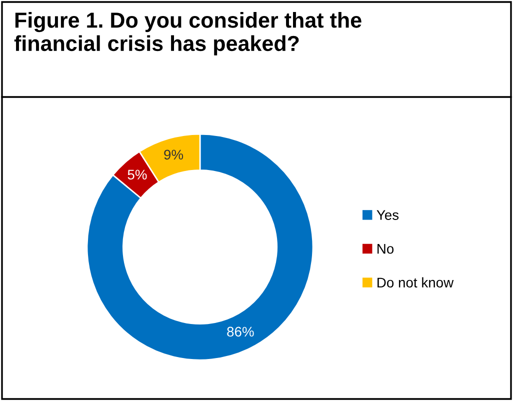  I want to click on legend-label: No, so click(386, 249).